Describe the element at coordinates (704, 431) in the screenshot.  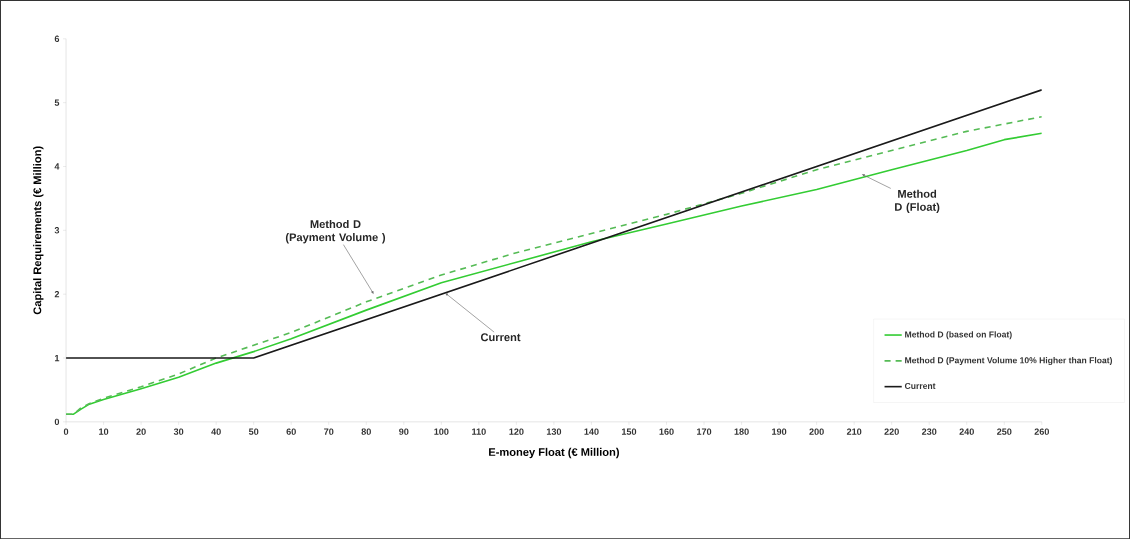
I see `x-tick-label: 170` at that location.